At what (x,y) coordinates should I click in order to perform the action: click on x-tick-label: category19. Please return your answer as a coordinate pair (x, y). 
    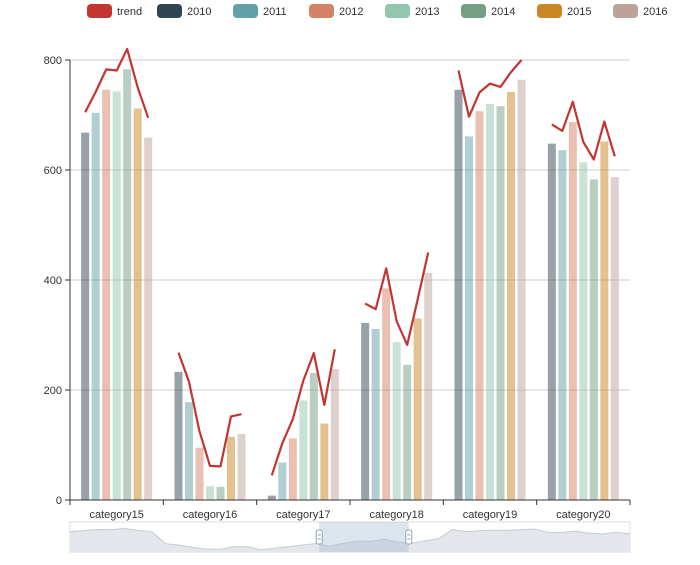
    Looking at the image, I should click on (490, 515).